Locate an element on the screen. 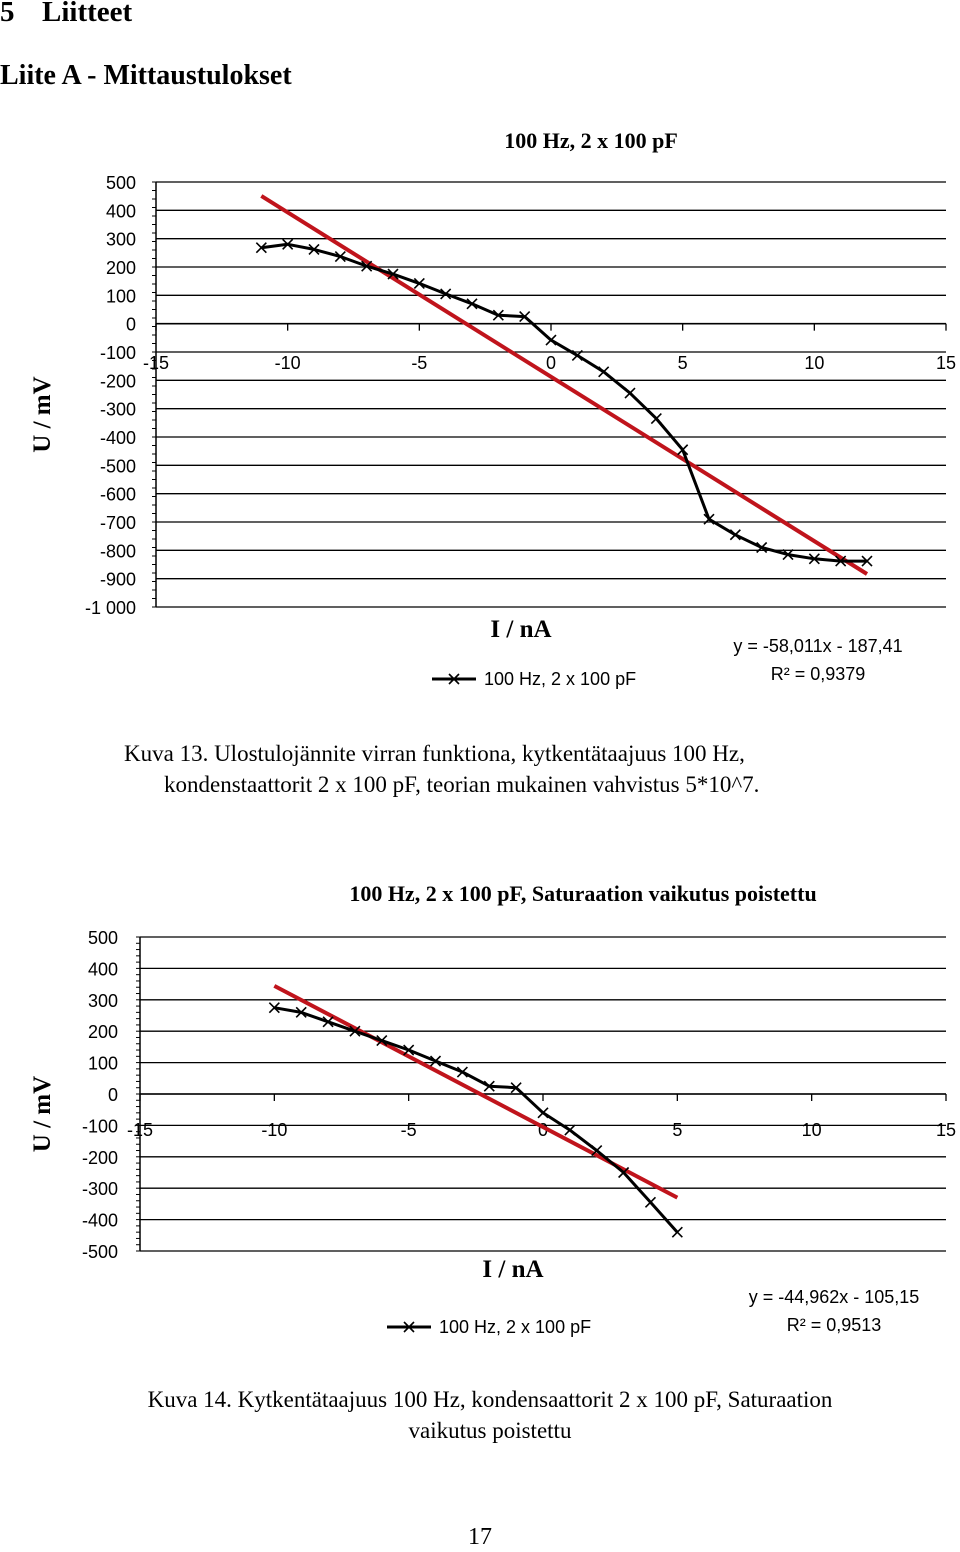 Image resolution: width=960 pixels, height=1552 pixels. y-tick-label: -900 is located at coordinates (118, 580).